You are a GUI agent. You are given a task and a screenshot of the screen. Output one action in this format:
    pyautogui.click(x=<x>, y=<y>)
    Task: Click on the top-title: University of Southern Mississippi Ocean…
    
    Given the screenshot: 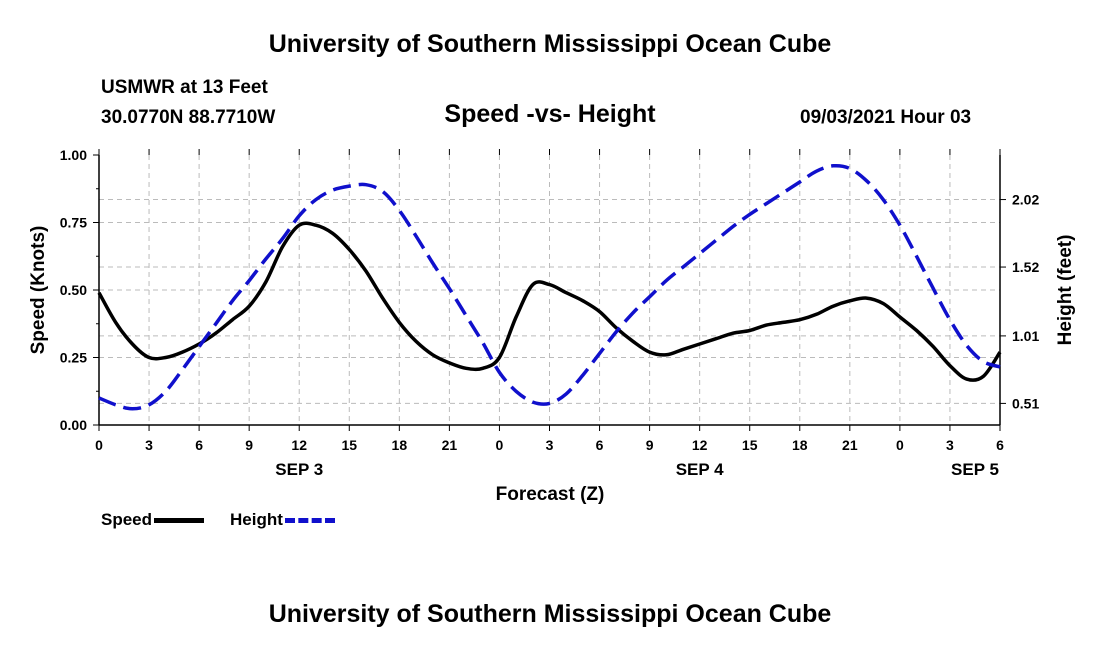 What is the action you would take?
    pyautogui.click(x=550, y=44)
    